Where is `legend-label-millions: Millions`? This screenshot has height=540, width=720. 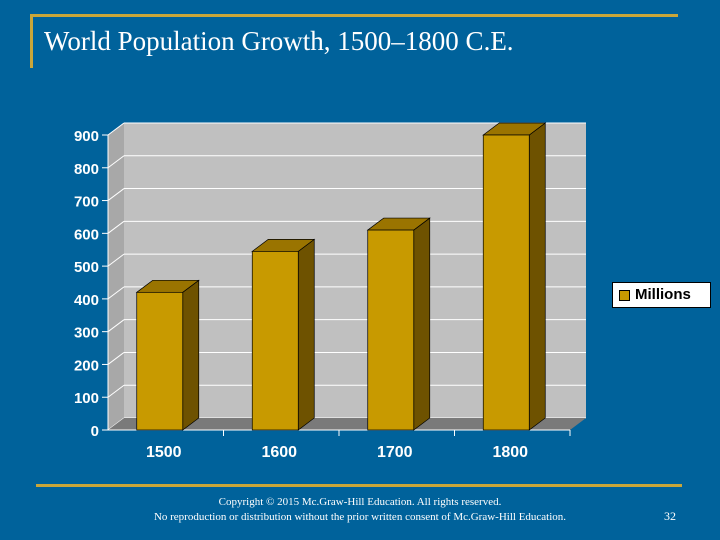
legend-label-millions: Millions is located at coordinates (663, 294).